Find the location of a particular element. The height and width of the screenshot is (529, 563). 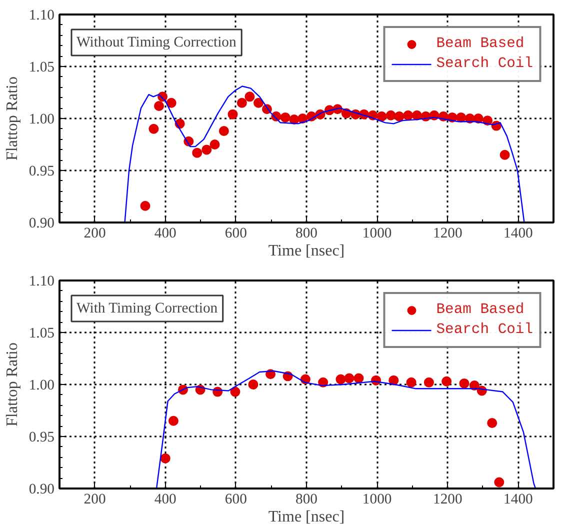

annotation: Without Timing Correction is located at coordinates (156, 42).